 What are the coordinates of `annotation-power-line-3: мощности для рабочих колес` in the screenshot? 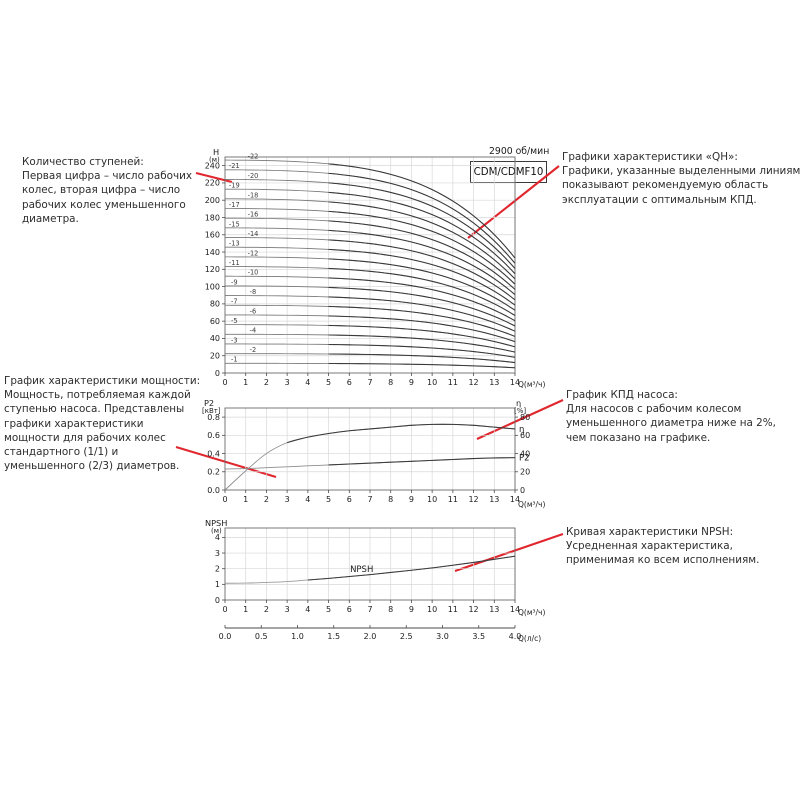 It's located at (85, 437).